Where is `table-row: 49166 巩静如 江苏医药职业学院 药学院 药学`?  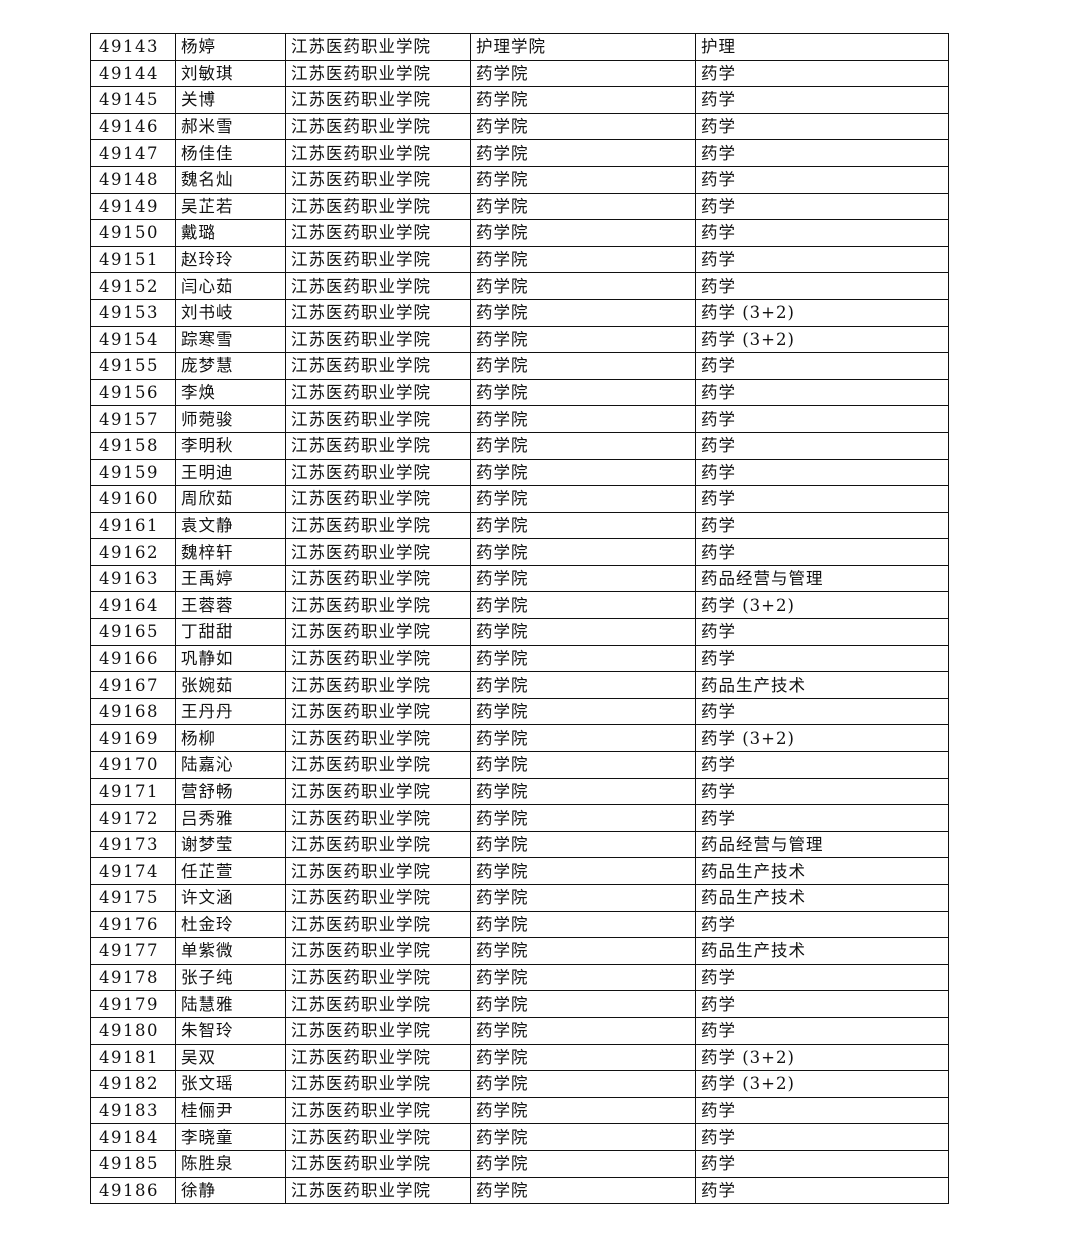 table-row: 49166 巩静如 江苏医药职业学院 药学院 药学 is located at coordinates (519, 658).